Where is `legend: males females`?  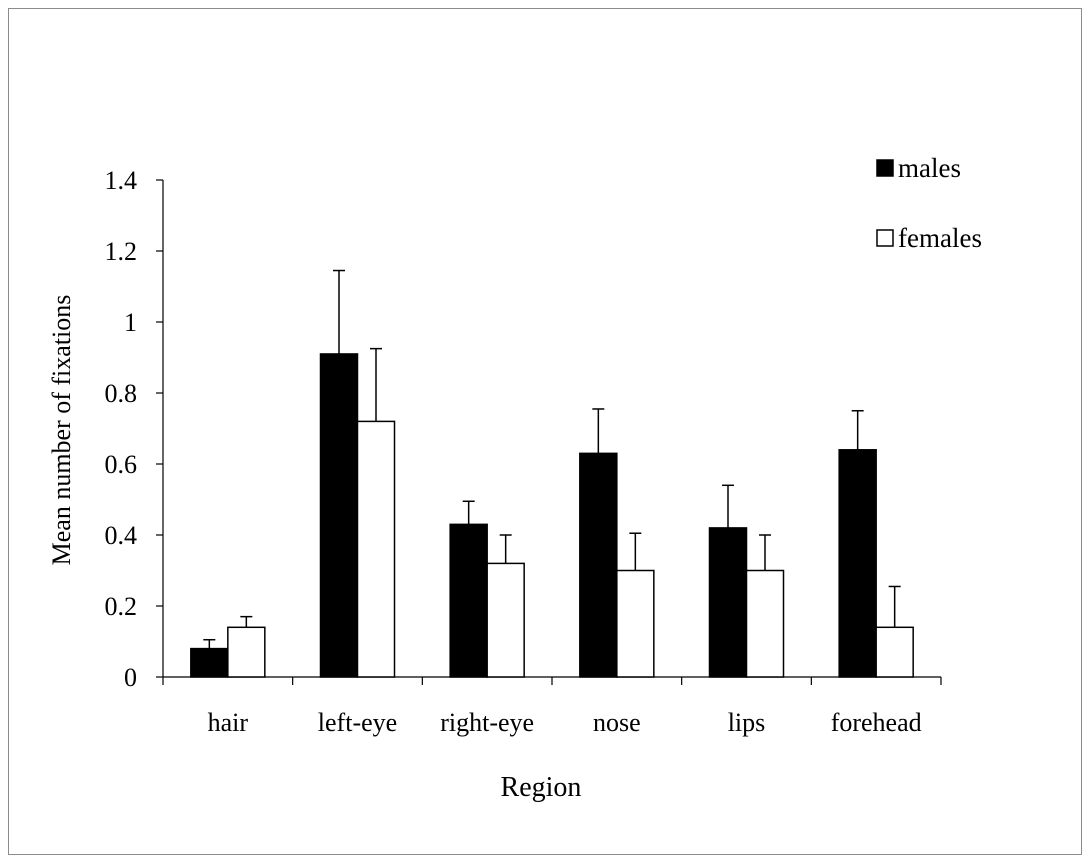 legend: males females is located at coordinates (929, 203).